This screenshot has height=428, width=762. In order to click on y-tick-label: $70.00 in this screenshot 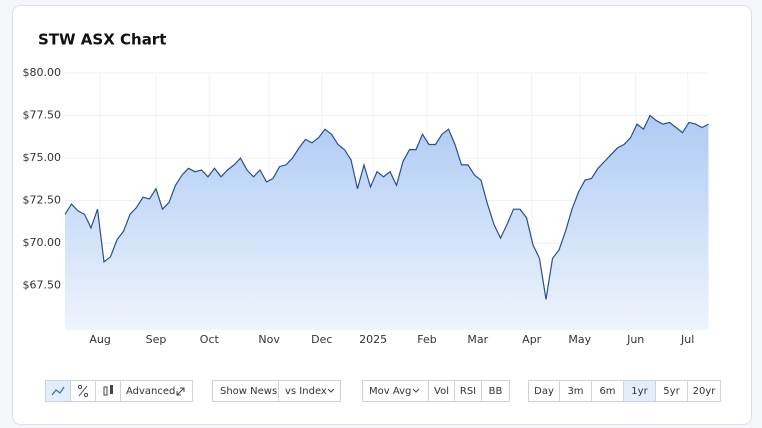, I will do `click(42, 242)`.